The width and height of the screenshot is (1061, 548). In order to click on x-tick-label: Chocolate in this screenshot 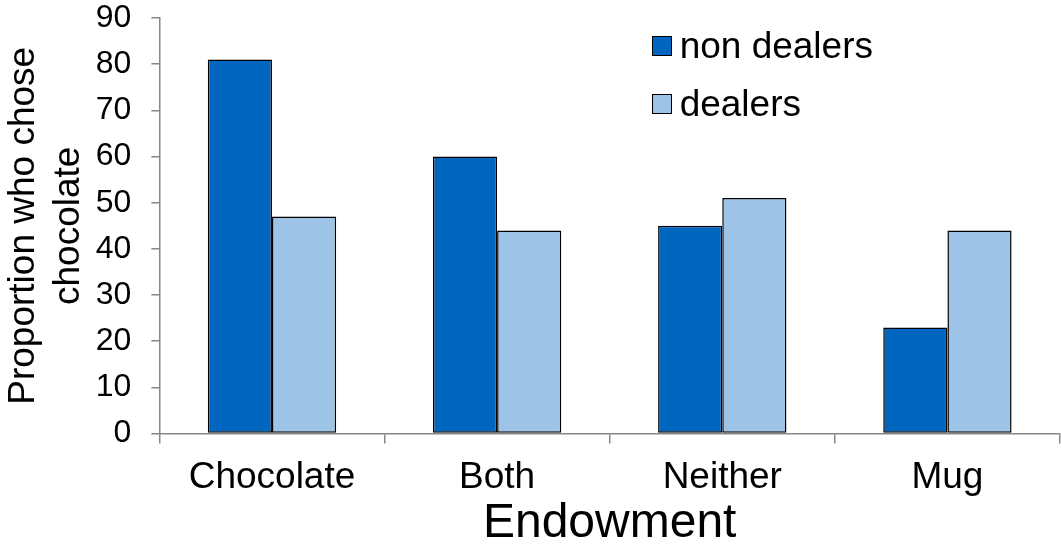, I will do `click(272, 475)`.